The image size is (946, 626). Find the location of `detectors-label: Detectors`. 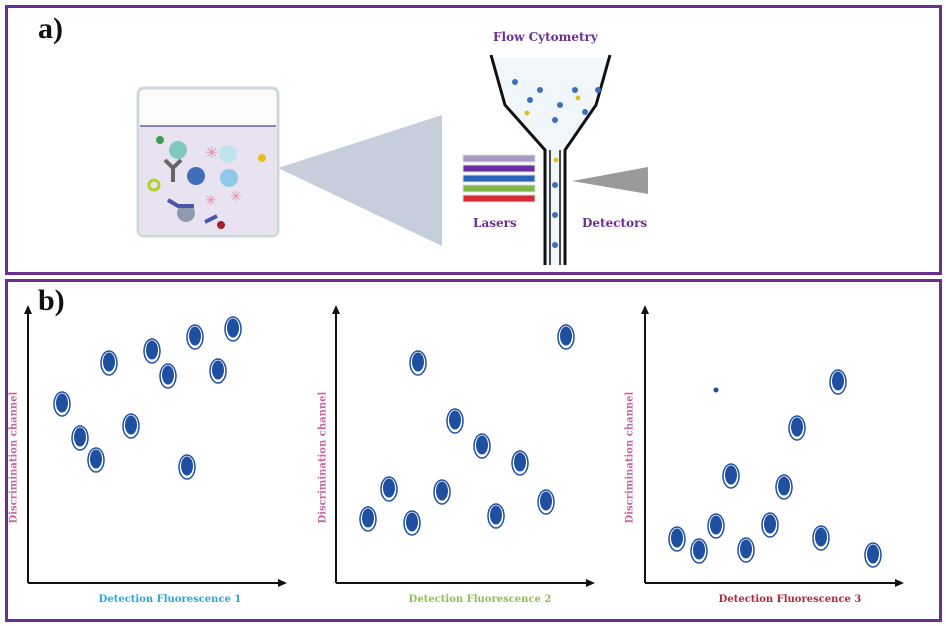

detectors-label: Detectors is located at coordinates (615, 223).